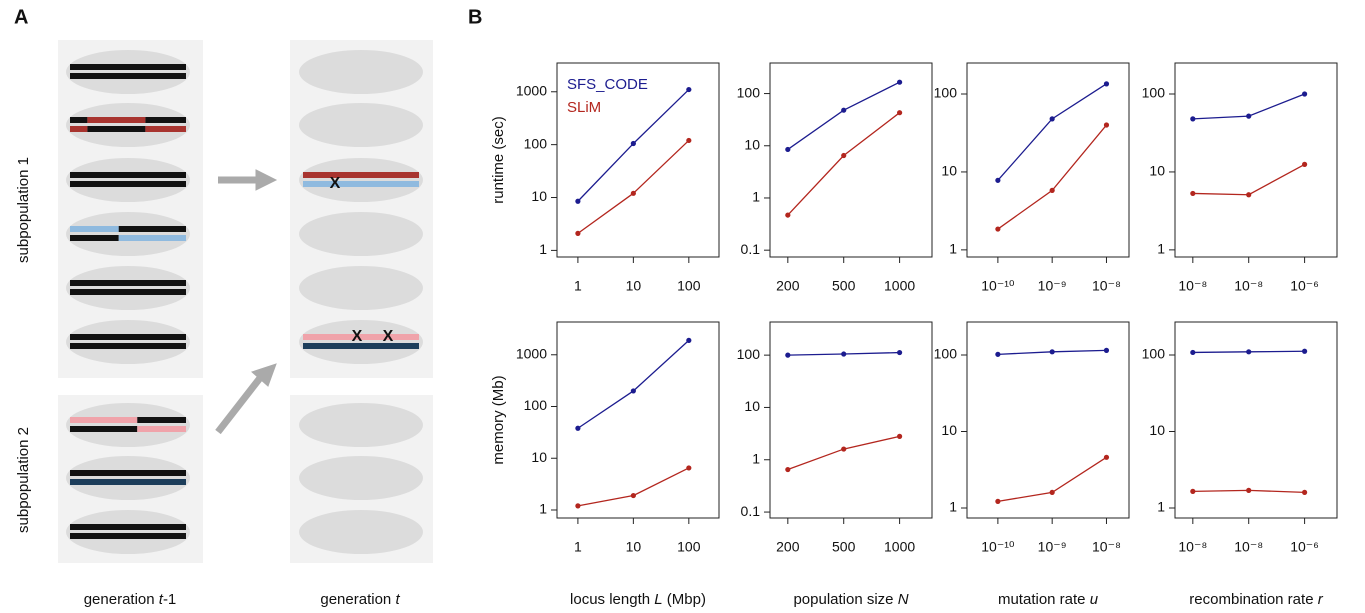 This screenshot has height=613, width=1365. What do you see at coordinates (1321, 599) in the screenshot?
I see `label-part: r` at bounding box center [1321, 599].